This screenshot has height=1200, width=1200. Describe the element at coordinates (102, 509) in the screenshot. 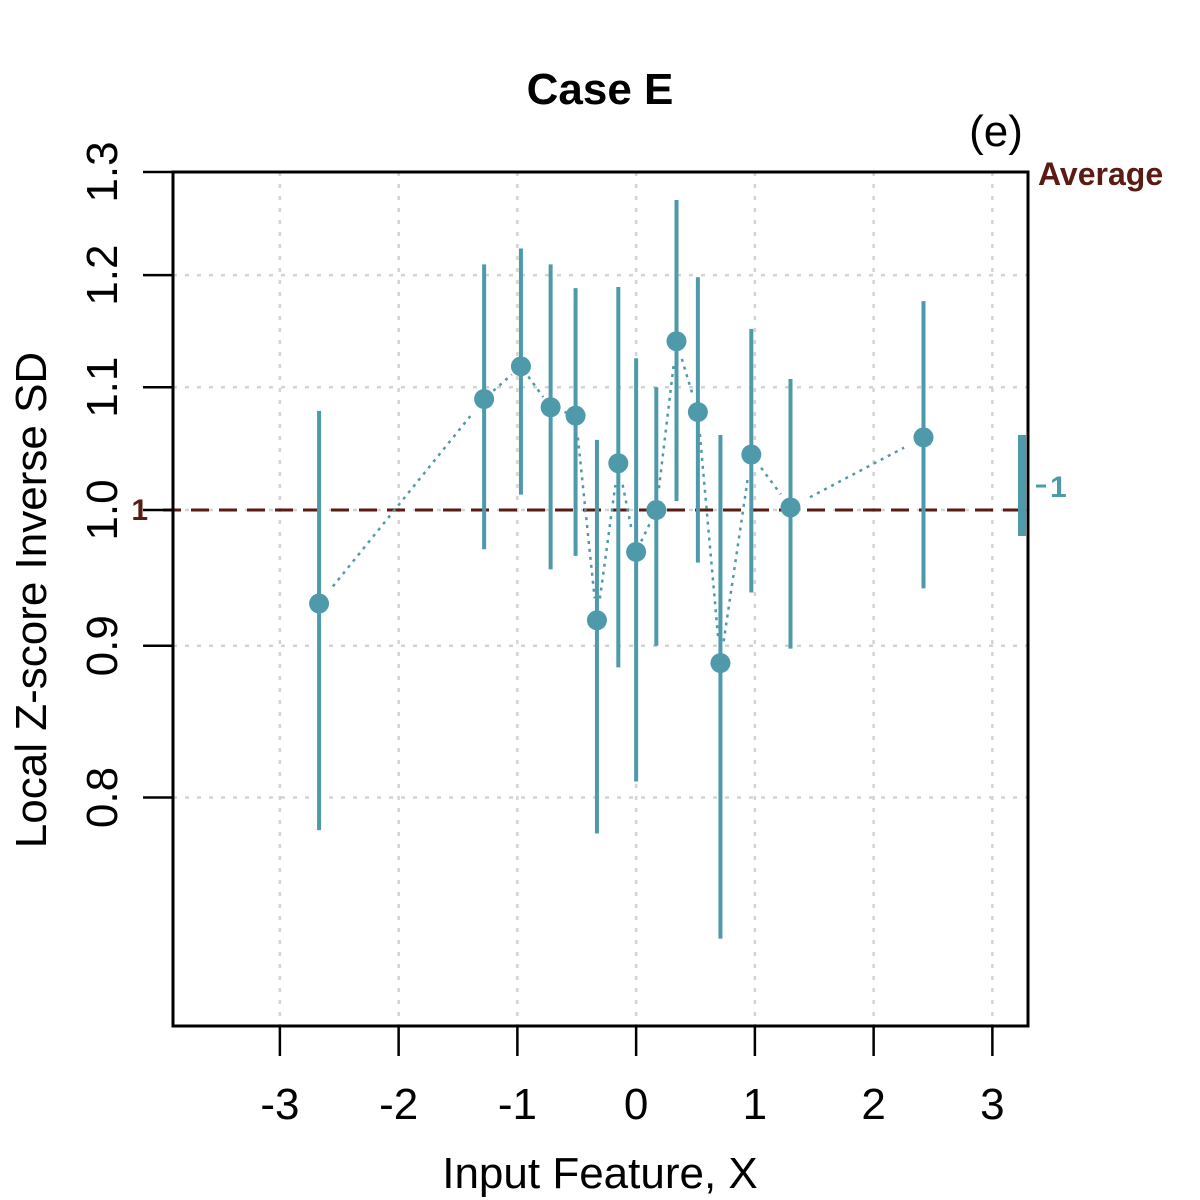

I see `y-tick-label: 1.0` at that location.